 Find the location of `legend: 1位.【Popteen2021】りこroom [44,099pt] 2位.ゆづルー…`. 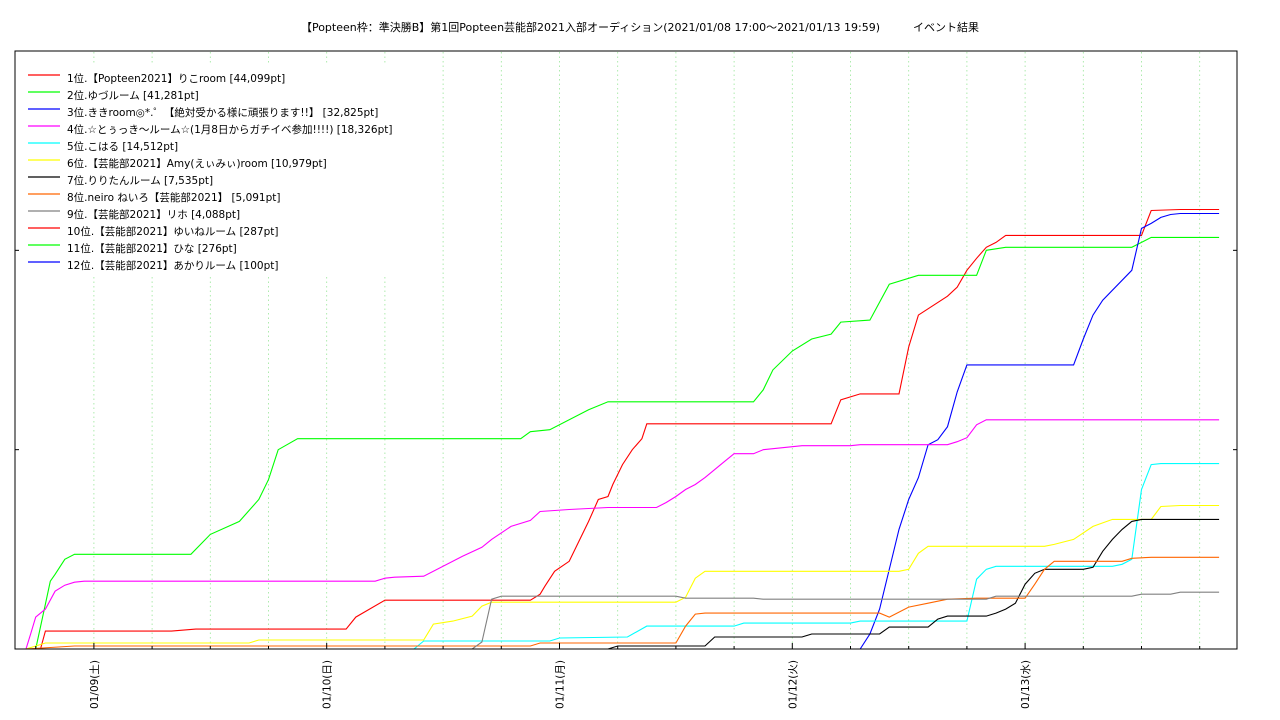

legend: 1位.【Popteen2021】りこroom [44,099pt] 2位.ゆづルー… is located at coordinates (212, 170).